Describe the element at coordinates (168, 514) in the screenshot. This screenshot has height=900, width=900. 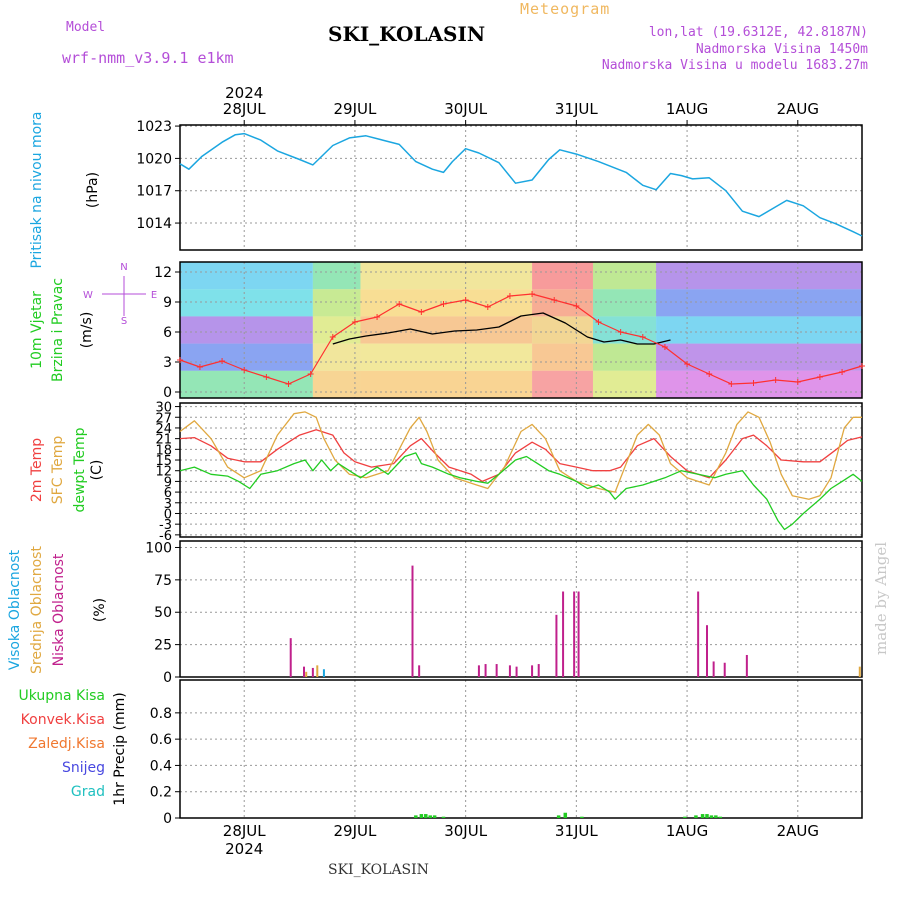
I see `ytick-label-temperature-2: 0` at that location.